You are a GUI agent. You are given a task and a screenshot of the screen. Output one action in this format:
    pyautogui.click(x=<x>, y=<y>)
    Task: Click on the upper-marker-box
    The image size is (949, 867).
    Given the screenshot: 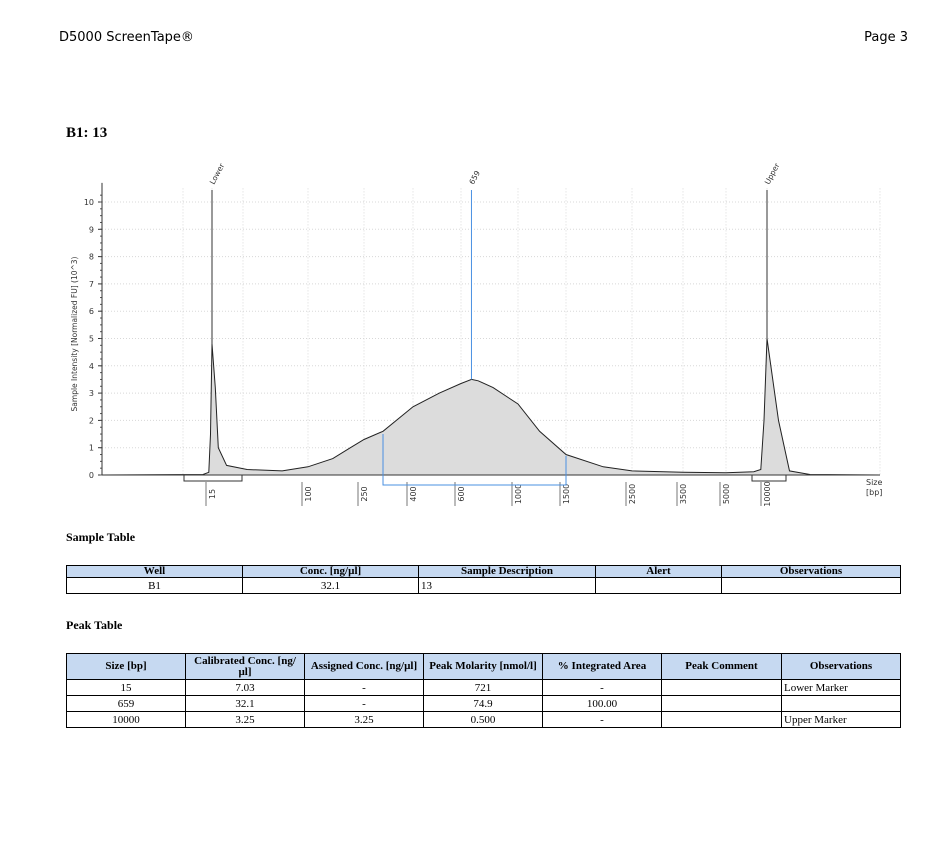 What is the action you would take?
    pyautogui.click(x=769, y=478)
    